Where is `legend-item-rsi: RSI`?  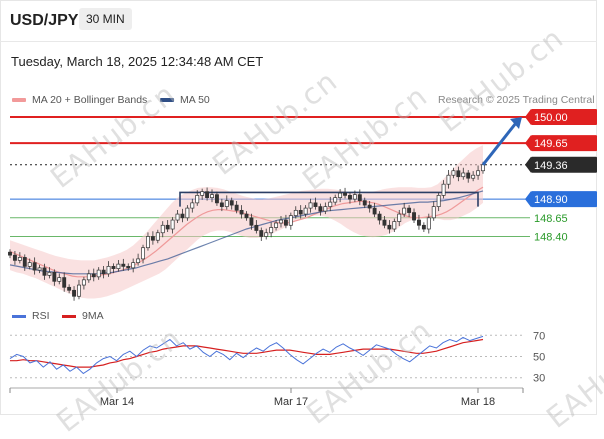 legend-item-rsi: RSI is located at coordinates (31, 316).